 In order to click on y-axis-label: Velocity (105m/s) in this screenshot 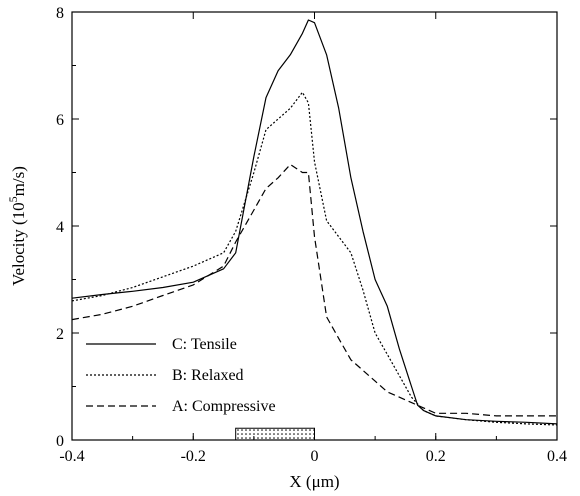, I will do `click(17, 226)`.